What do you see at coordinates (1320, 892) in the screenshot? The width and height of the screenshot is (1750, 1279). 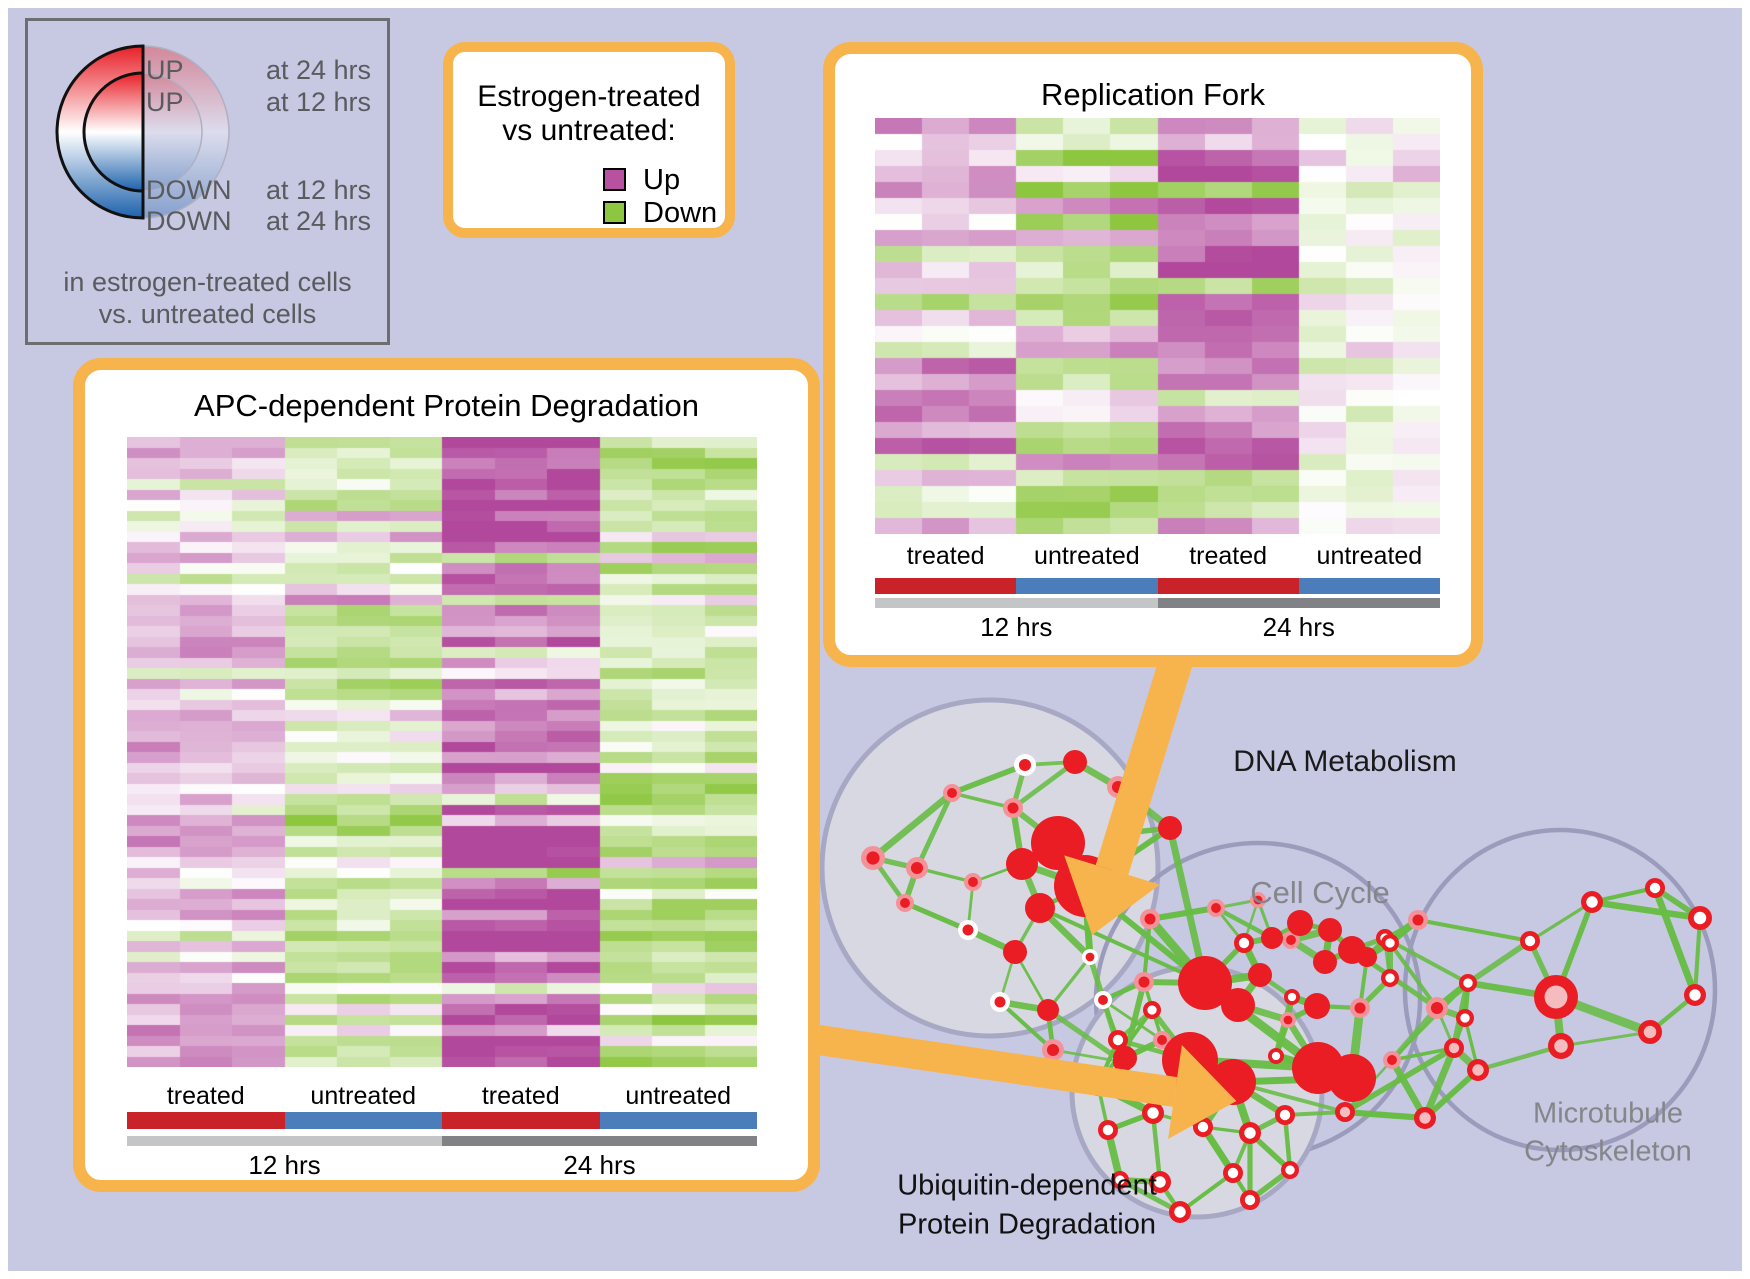 I see `cluster-label: Cell Cycle` at bounding box center [1320, 892].